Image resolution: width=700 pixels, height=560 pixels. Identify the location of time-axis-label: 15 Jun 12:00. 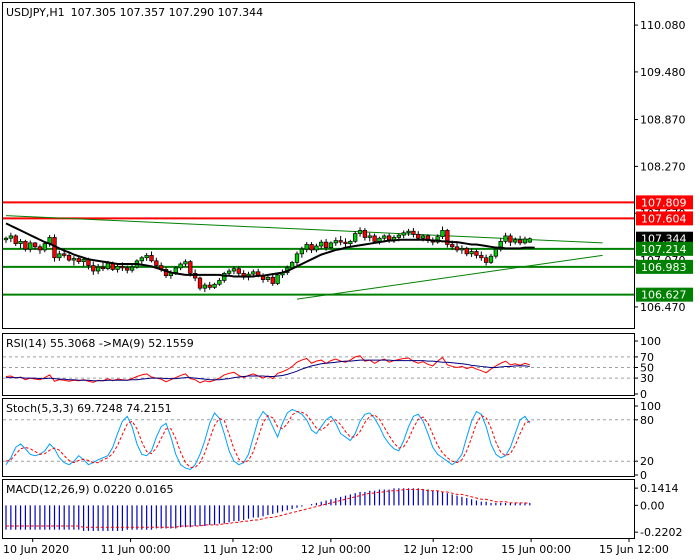
(634, 549).